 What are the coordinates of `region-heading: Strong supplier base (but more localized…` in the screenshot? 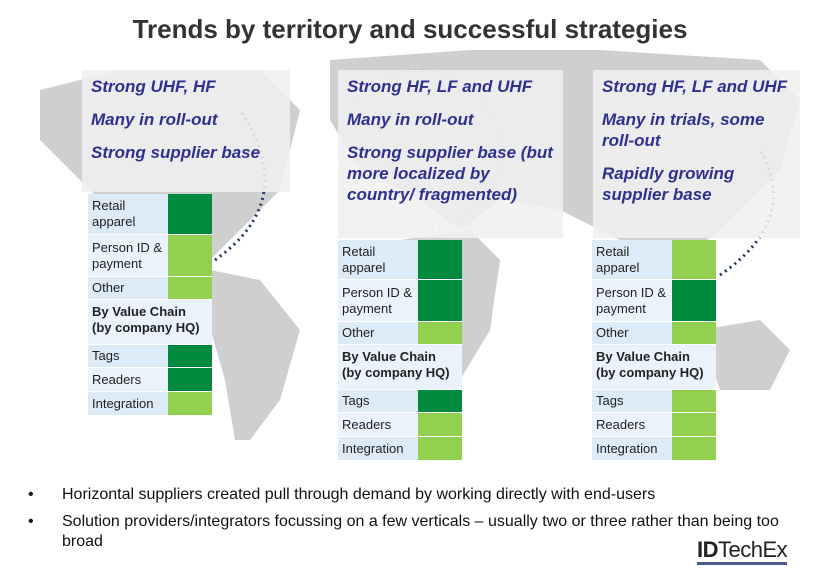 It's located at (450, 173).